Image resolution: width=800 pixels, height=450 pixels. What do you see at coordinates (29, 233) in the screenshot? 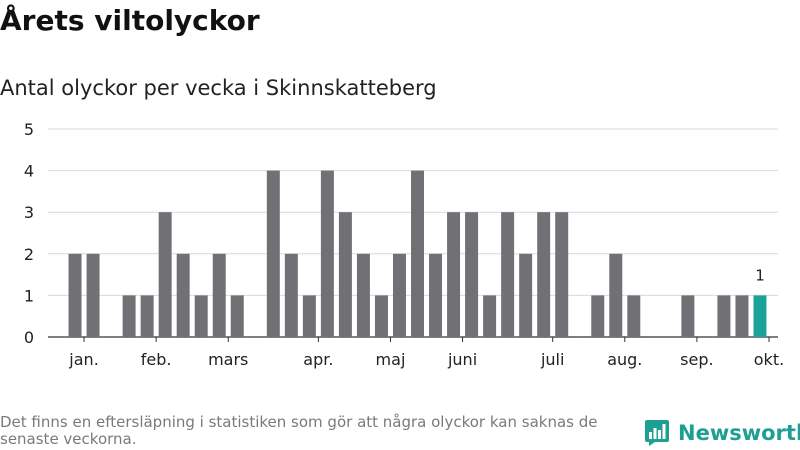
I see `y-axis-ticks: 0 1 2 3 4 5` at bounding box center [29, 233].